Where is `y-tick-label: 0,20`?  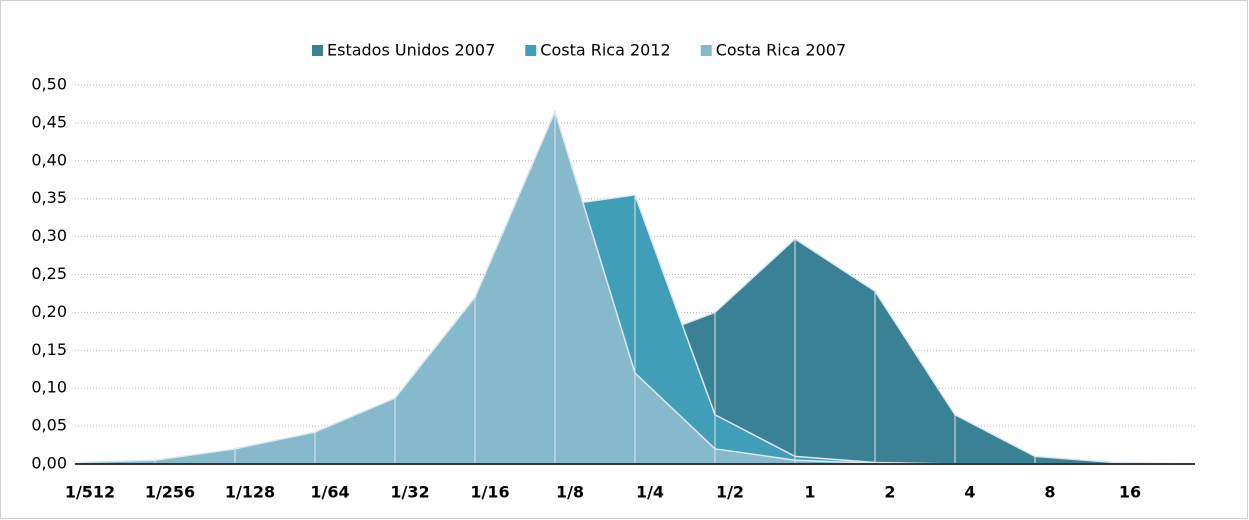
y-tick-label: 0,20 is located at coordinates (49, 311).